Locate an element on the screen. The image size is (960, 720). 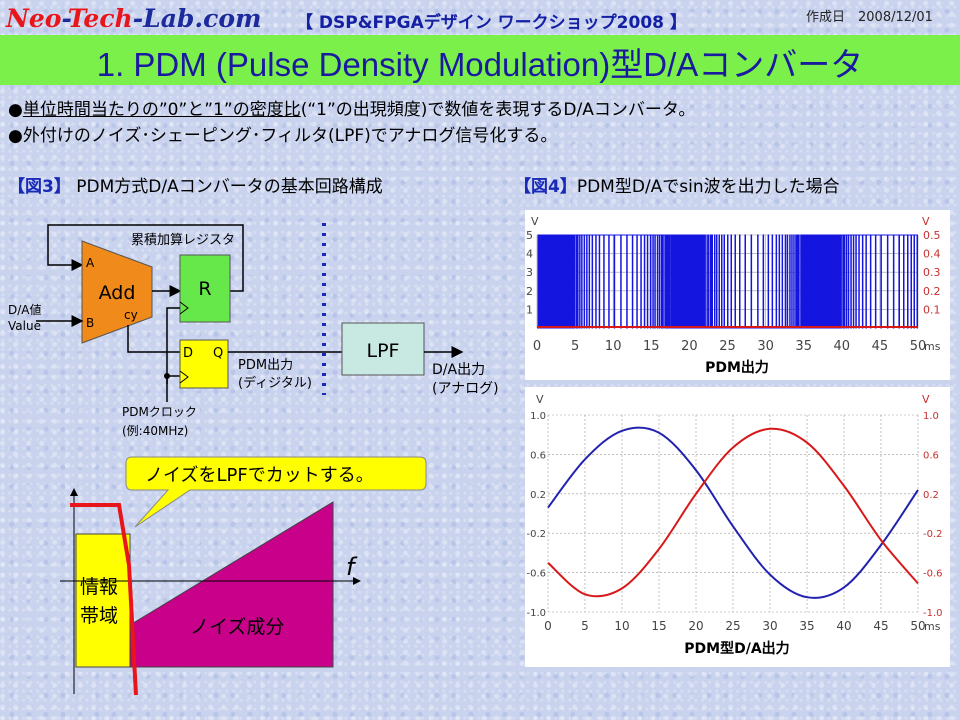
register-clock-mark is located at coordinates (184, 308).